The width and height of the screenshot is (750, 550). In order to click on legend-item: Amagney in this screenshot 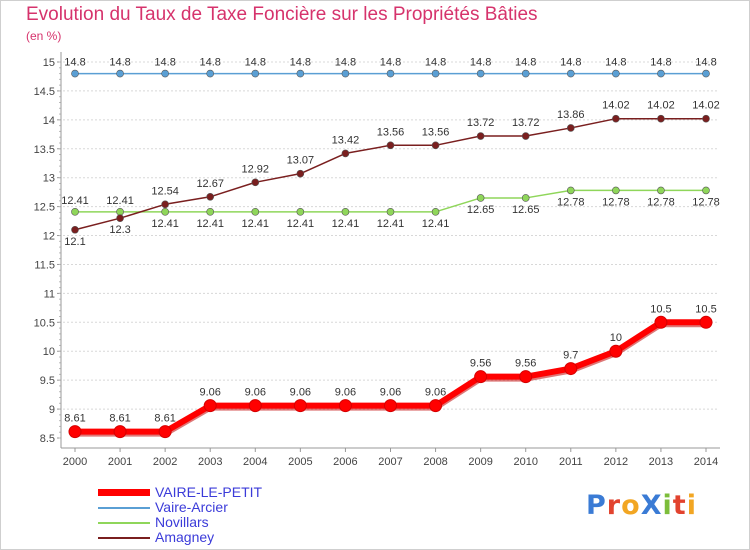, I will do `click(208, 537)`.